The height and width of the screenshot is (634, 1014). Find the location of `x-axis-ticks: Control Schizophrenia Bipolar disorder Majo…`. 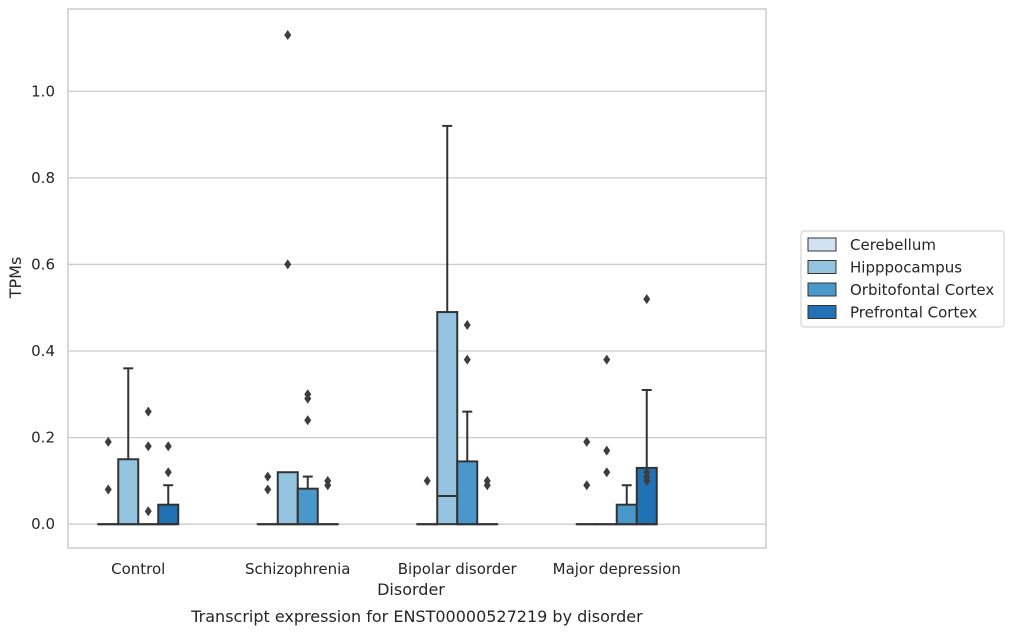

x-axis-ticks: Control Schizophrenia Bipolar disorder Majo… is located at coordinates (396, 569).